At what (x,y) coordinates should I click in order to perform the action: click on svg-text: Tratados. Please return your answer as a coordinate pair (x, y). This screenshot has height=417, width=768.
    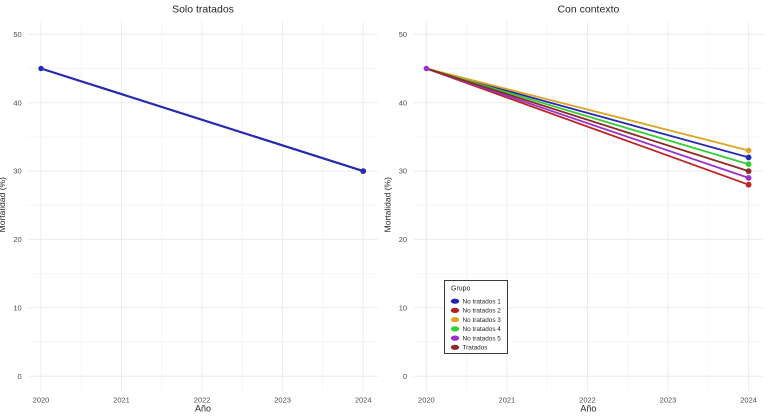
    Looking at the image, I should click on (475, 348).